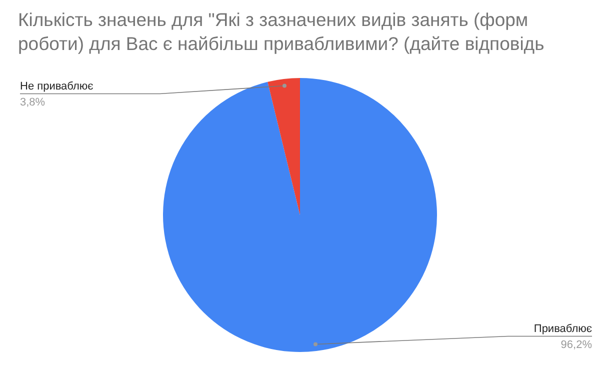  I want to click on data-label: 3,8%, so click(33, 102).